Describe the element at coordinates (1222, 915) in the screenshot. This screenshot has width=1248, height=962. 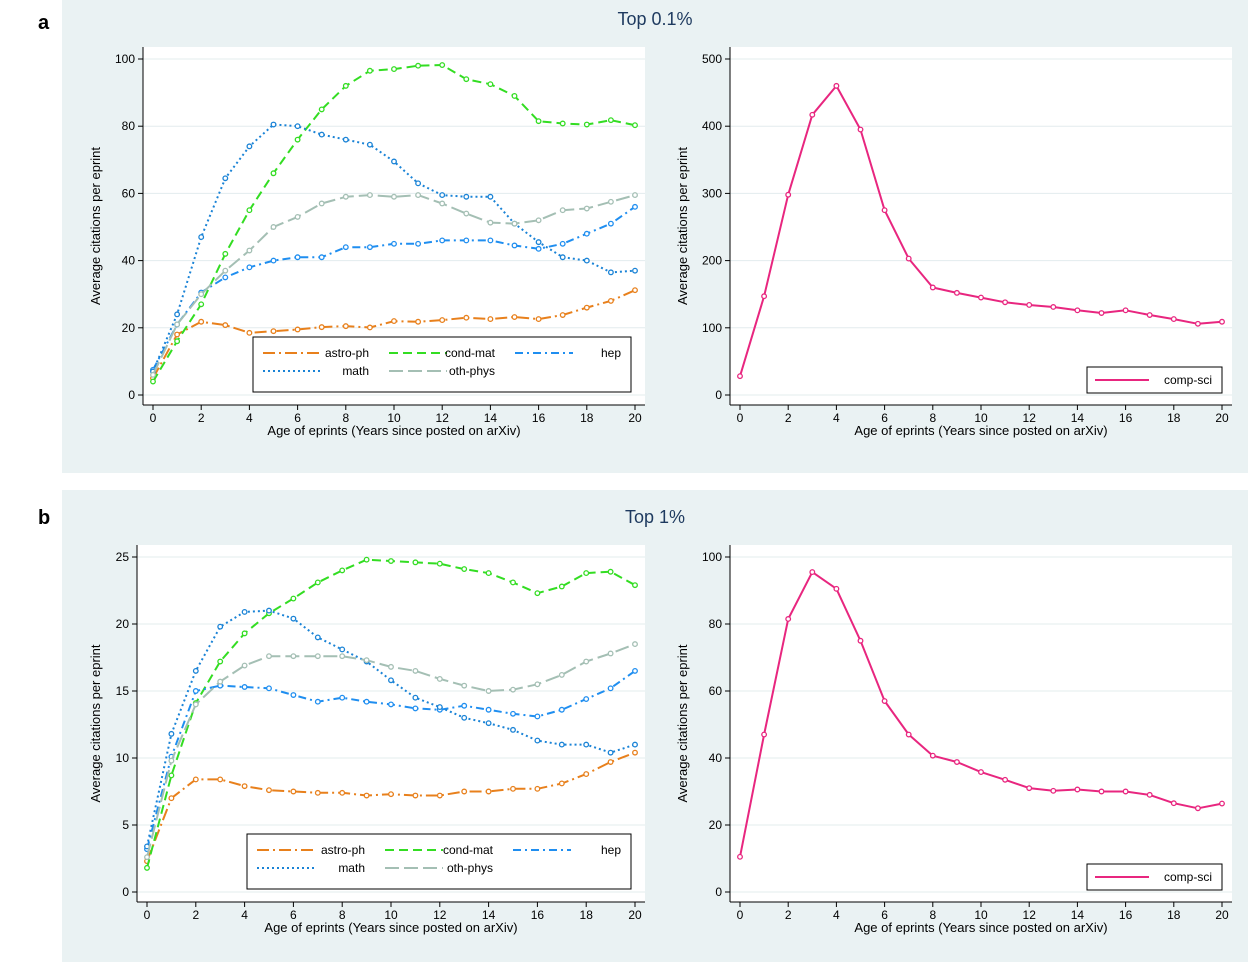
I see `panel-b-chart-2-x-tick-label: 20` at that location.